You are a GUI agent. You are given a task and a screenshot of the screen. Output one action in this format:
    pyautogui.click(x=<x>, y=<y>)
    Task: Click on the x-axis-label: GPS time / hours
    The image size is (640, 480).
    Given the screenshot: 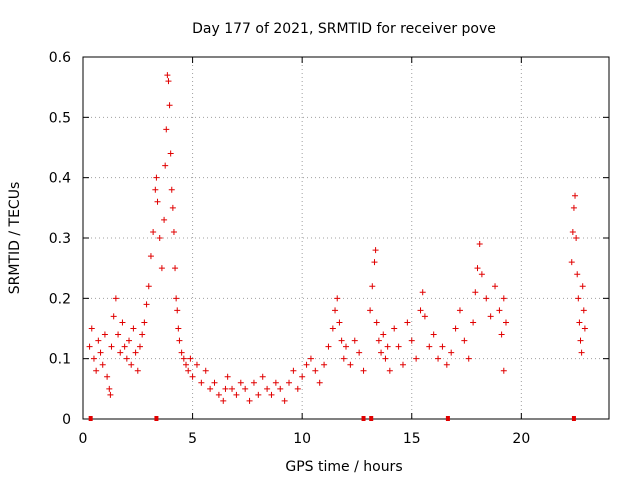 What is the action you would take?
    pyautogui.click(x=343, y=467)
    